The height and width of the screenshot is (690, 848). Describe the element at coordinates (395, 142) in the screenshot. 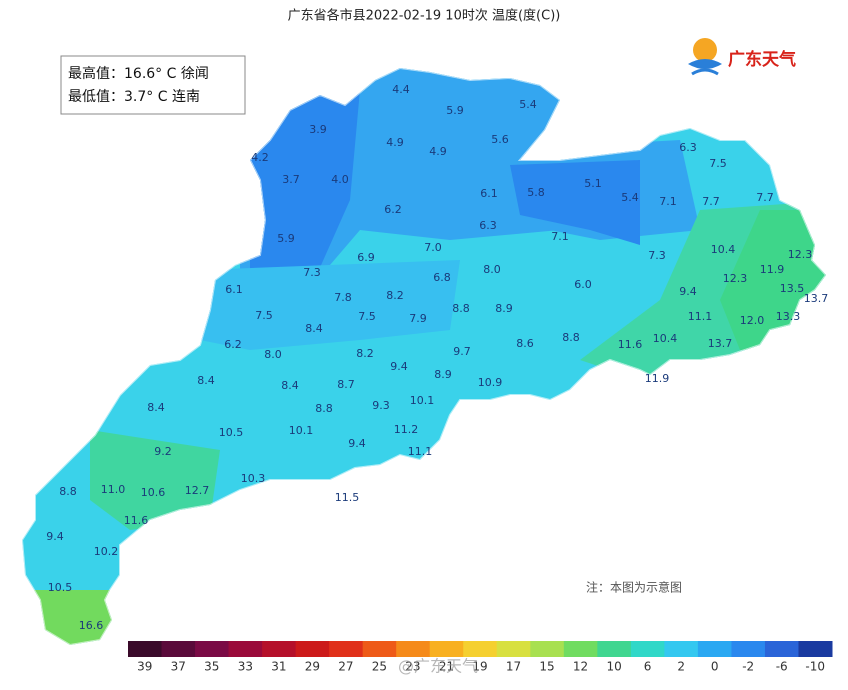

I see `map-label: 4.9` at that location.